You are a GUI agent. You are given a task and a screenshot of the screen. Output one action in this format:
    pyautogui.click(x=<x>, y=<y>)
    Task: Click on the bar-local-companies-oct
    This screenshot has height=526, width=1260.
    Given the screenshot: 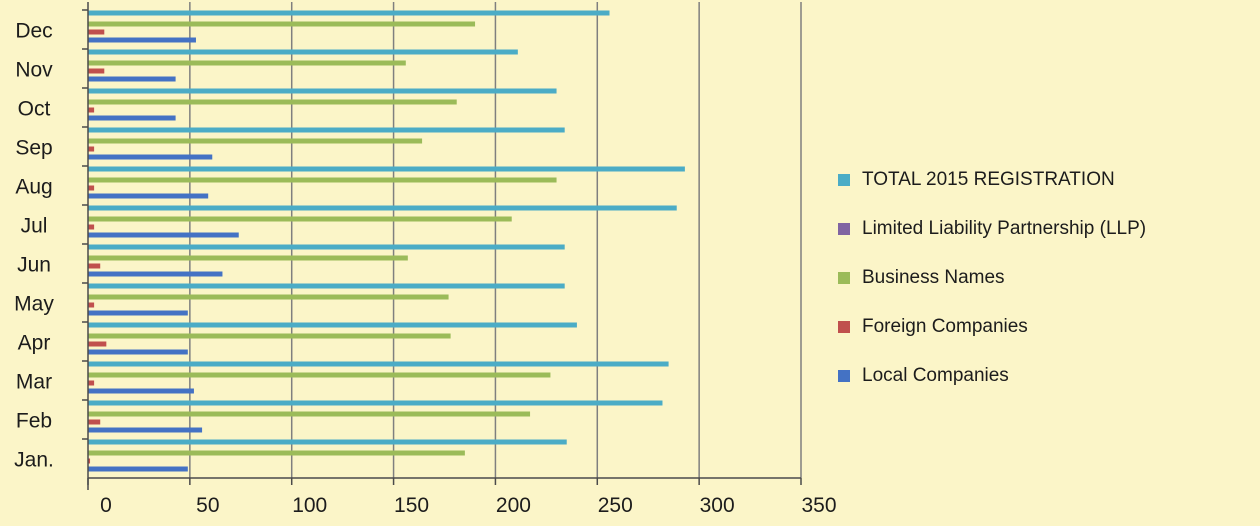 What is the action you would take?
    pyautogui.click(x=132, y=118)
    